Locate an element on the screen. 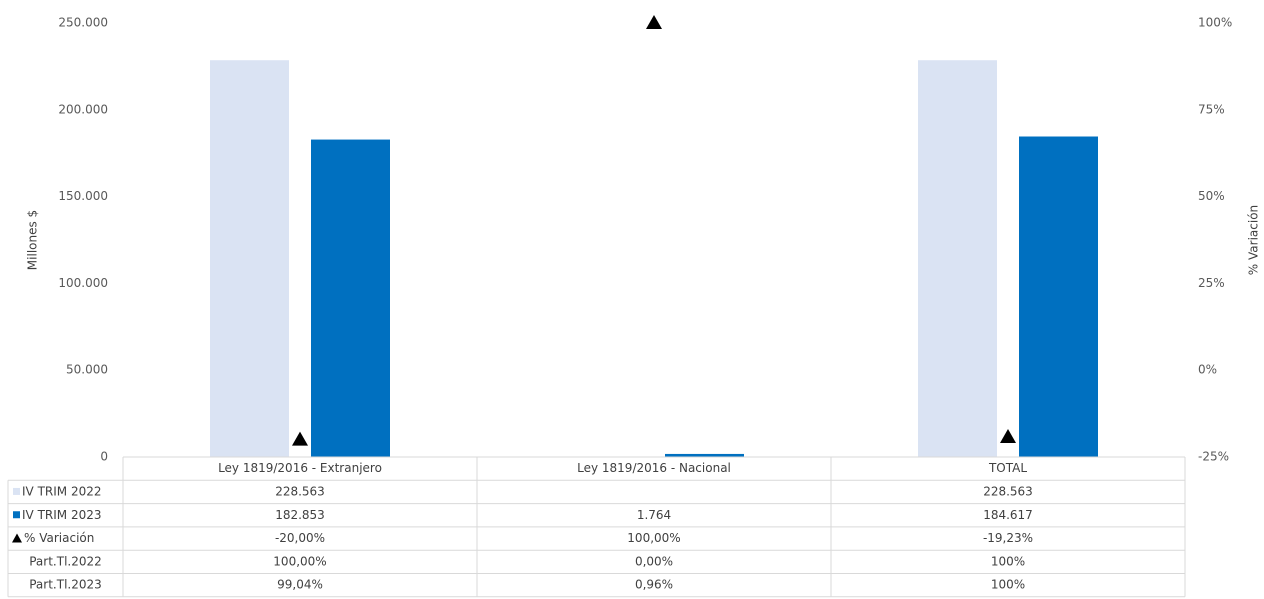  table-cell: -20,00% is located at coordinates (300, 538).